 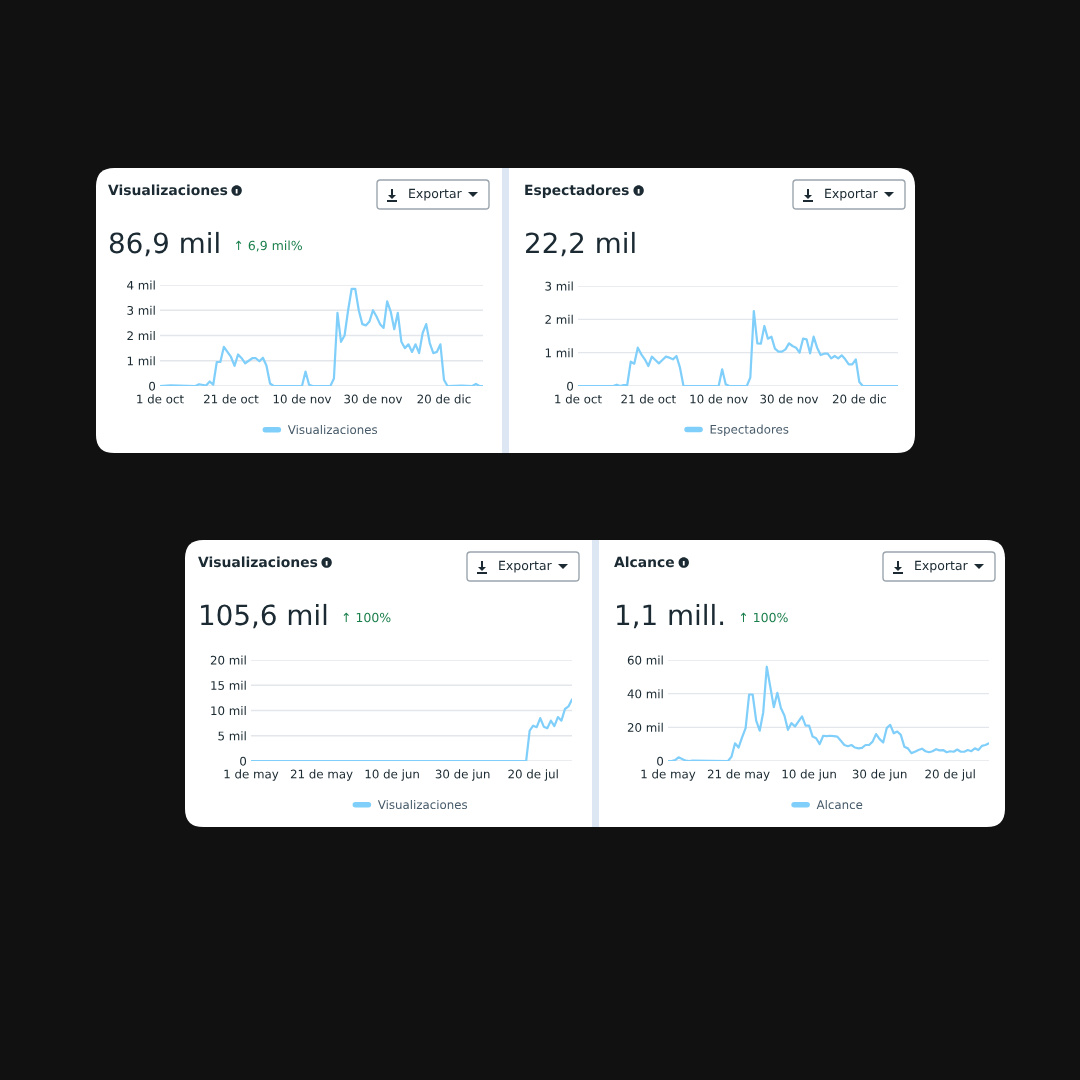 I want to click on text: ↑ 6,9 mil%, so click(x=268, y=246).